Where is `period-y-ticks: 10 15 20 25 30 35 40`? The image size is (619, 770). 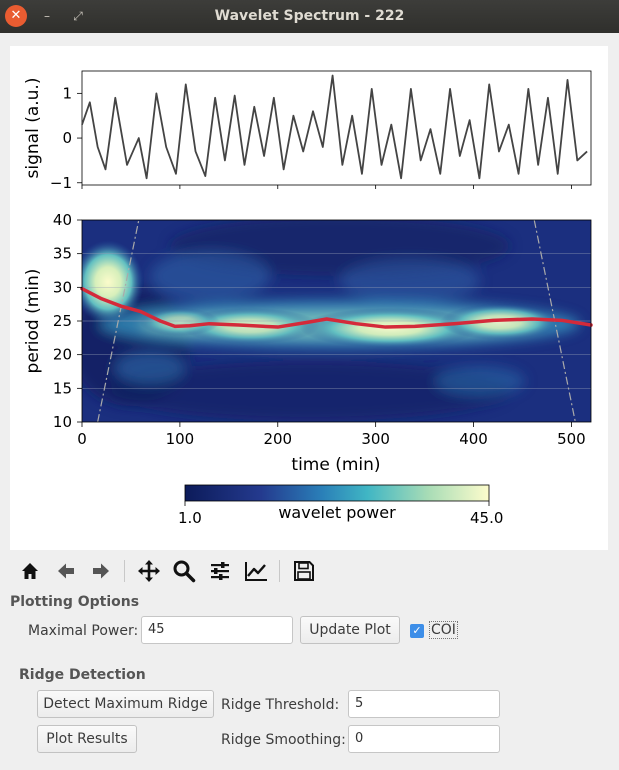 period-y-ticks: 10 15 20 25 30 35 40 is located at coordinates (67, 321).